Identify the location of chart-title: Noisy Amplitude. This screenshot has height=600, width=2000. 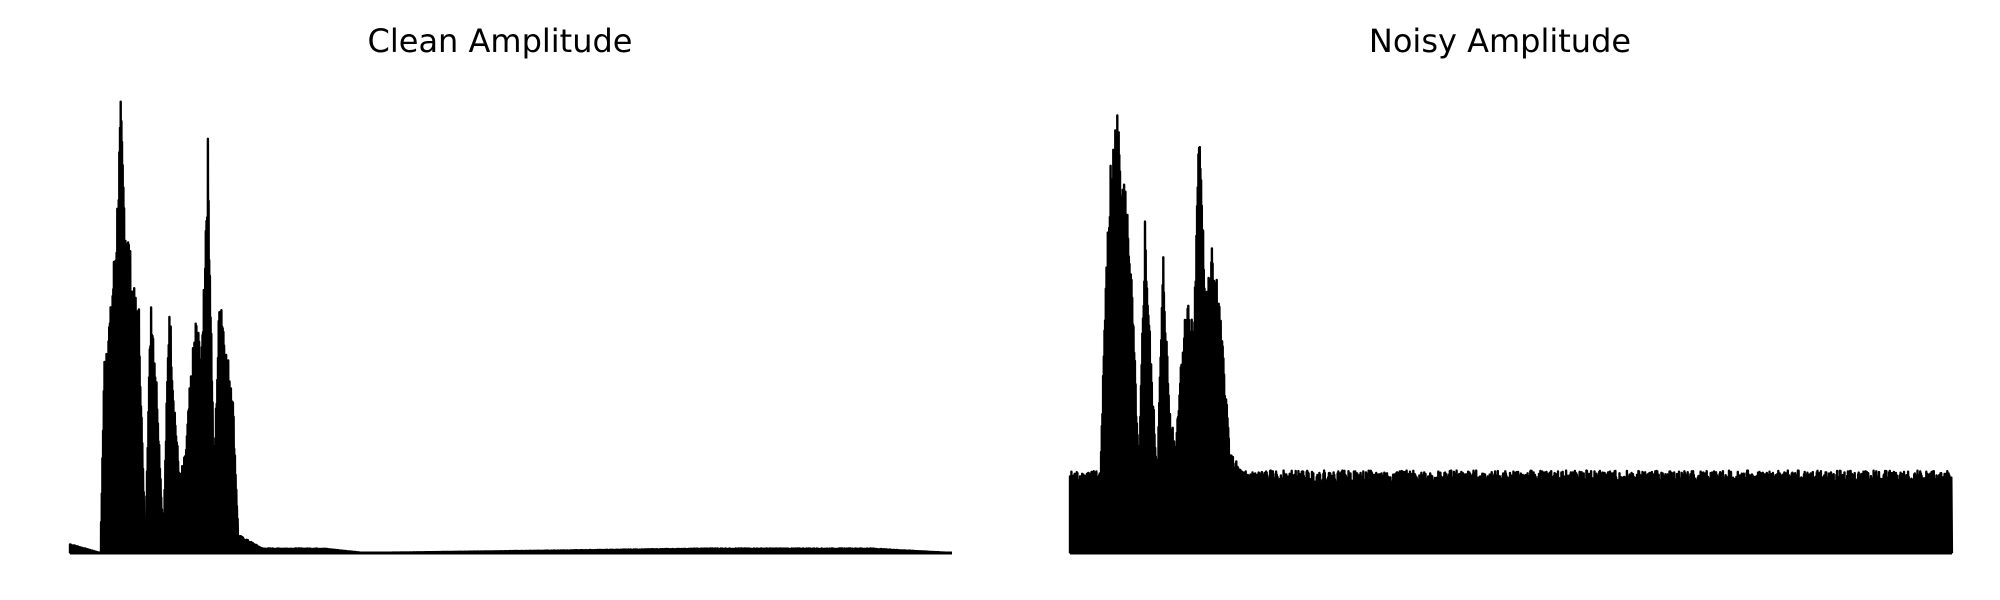
(1500, 41).